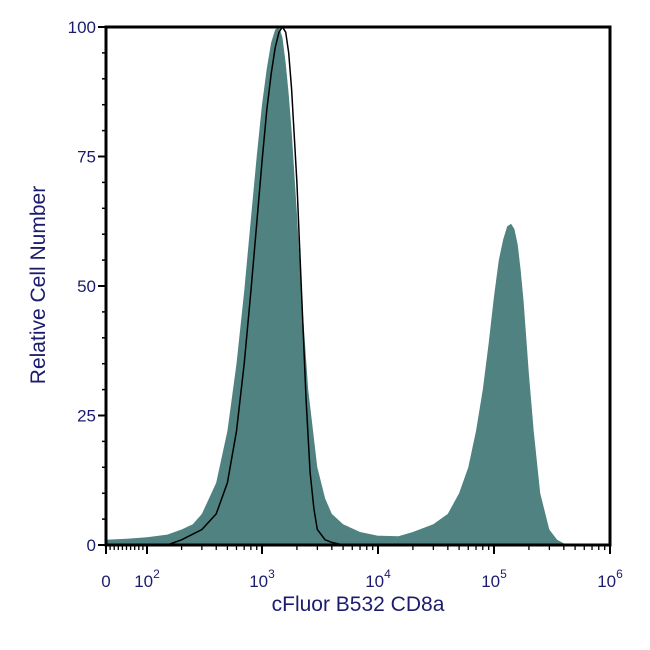 The image size is (650, 650). I want to click on x-tick-label: 10⁵, so click(494, 579).